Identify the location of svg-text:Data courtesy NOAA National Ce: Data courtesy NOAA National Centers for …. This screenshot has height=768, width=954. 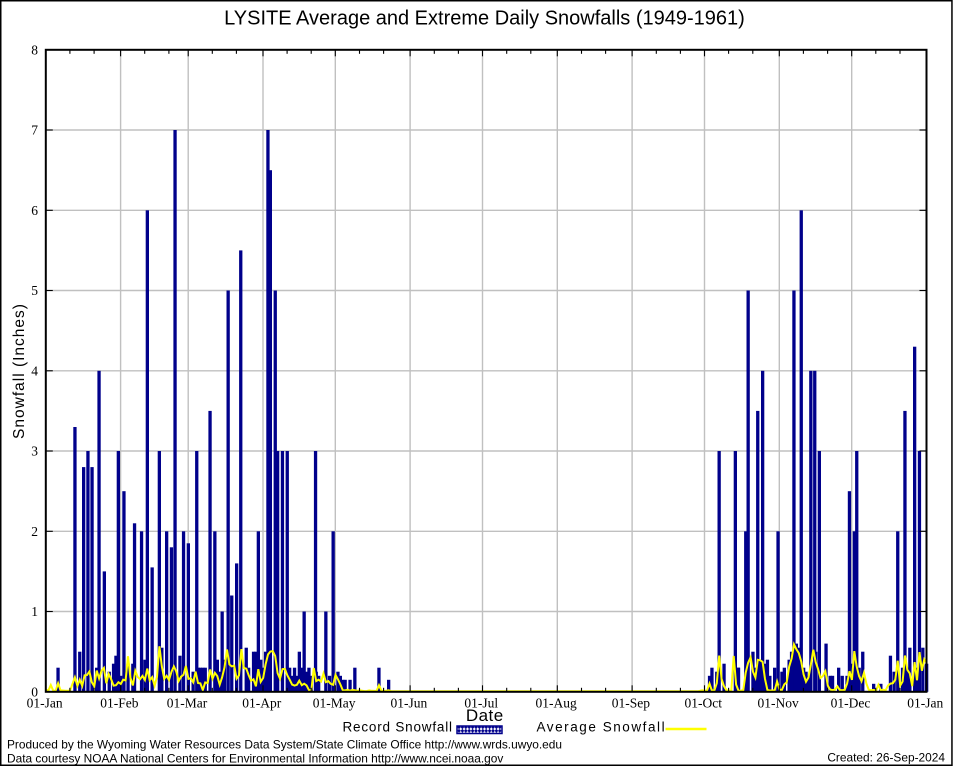
(255, 759).